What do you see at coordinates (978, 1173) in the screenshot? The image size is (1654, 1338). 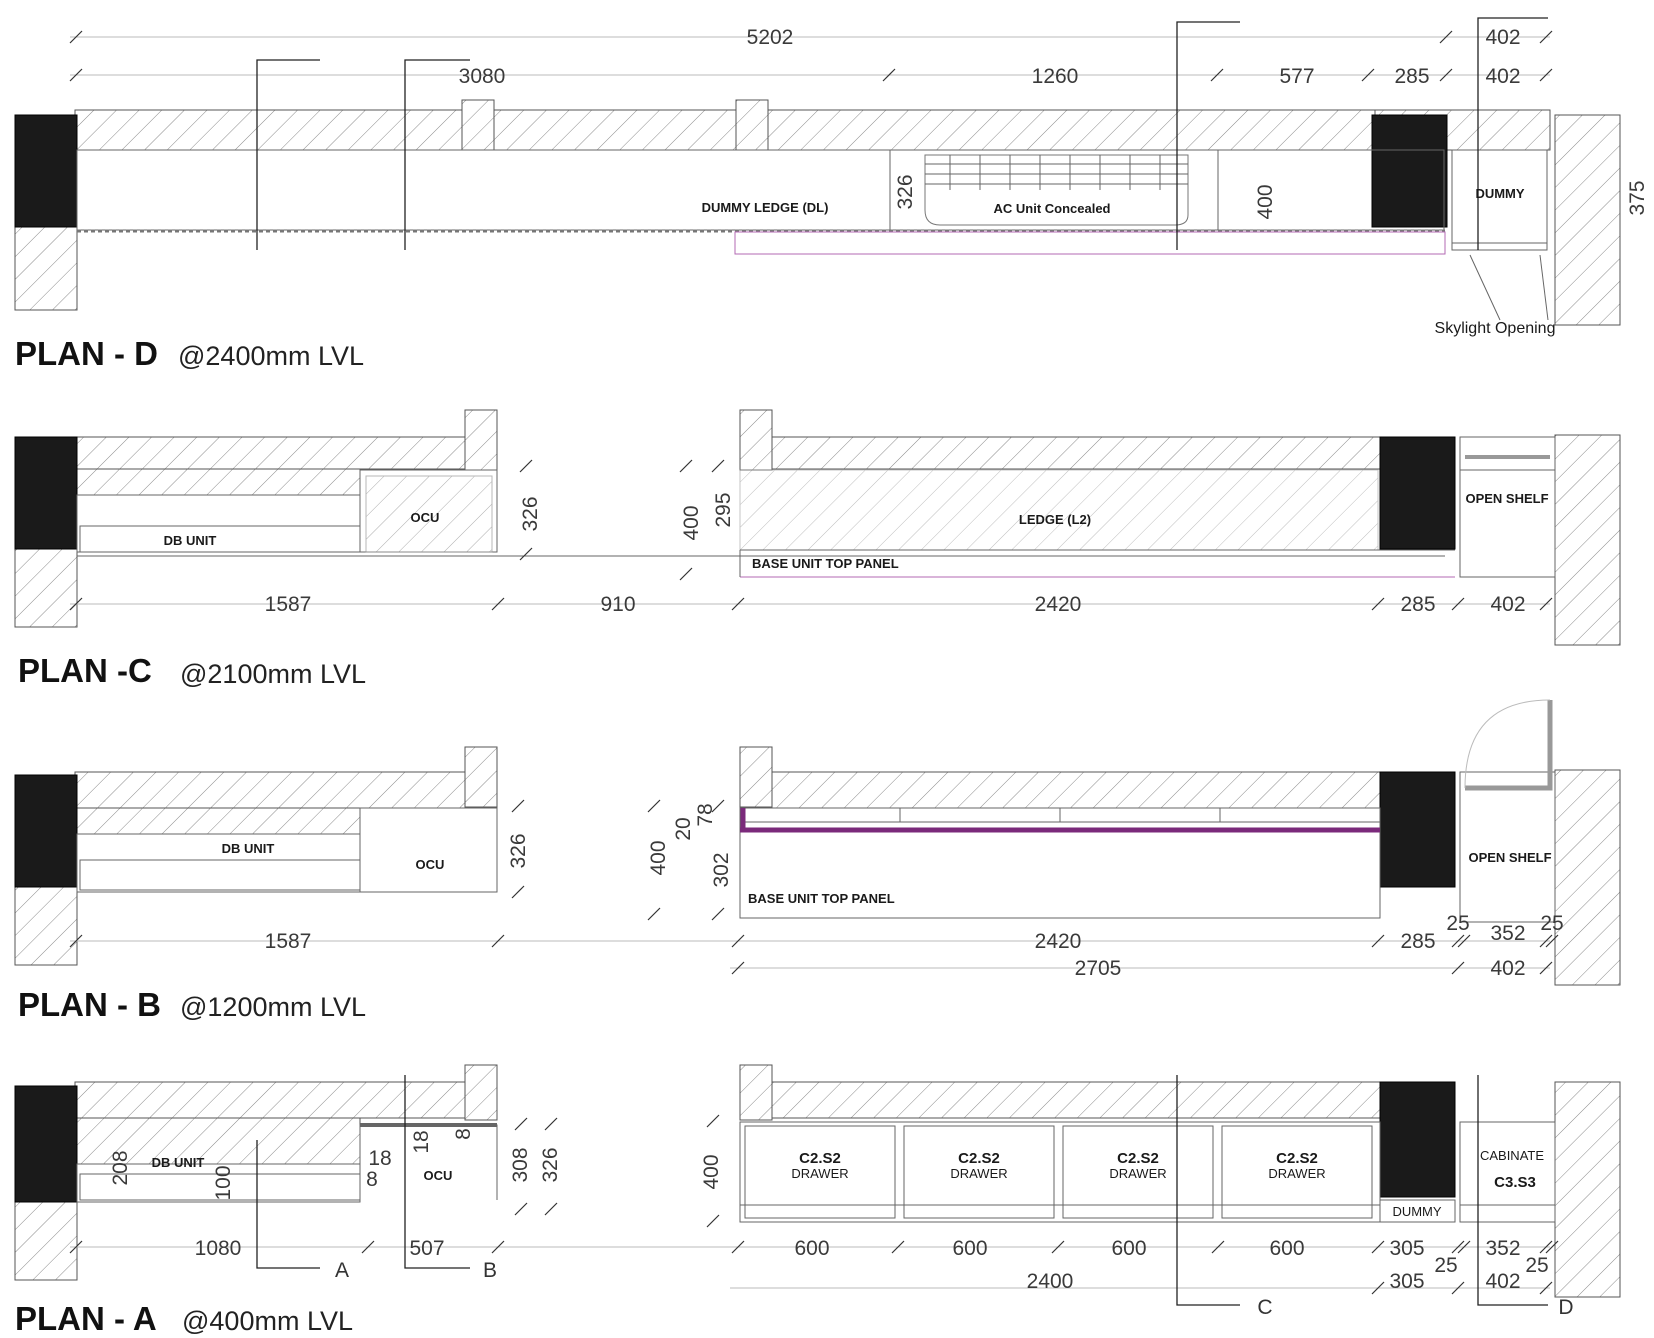 I see `drawer-2-label: DRAWER` at bounding box center [978, 1173].